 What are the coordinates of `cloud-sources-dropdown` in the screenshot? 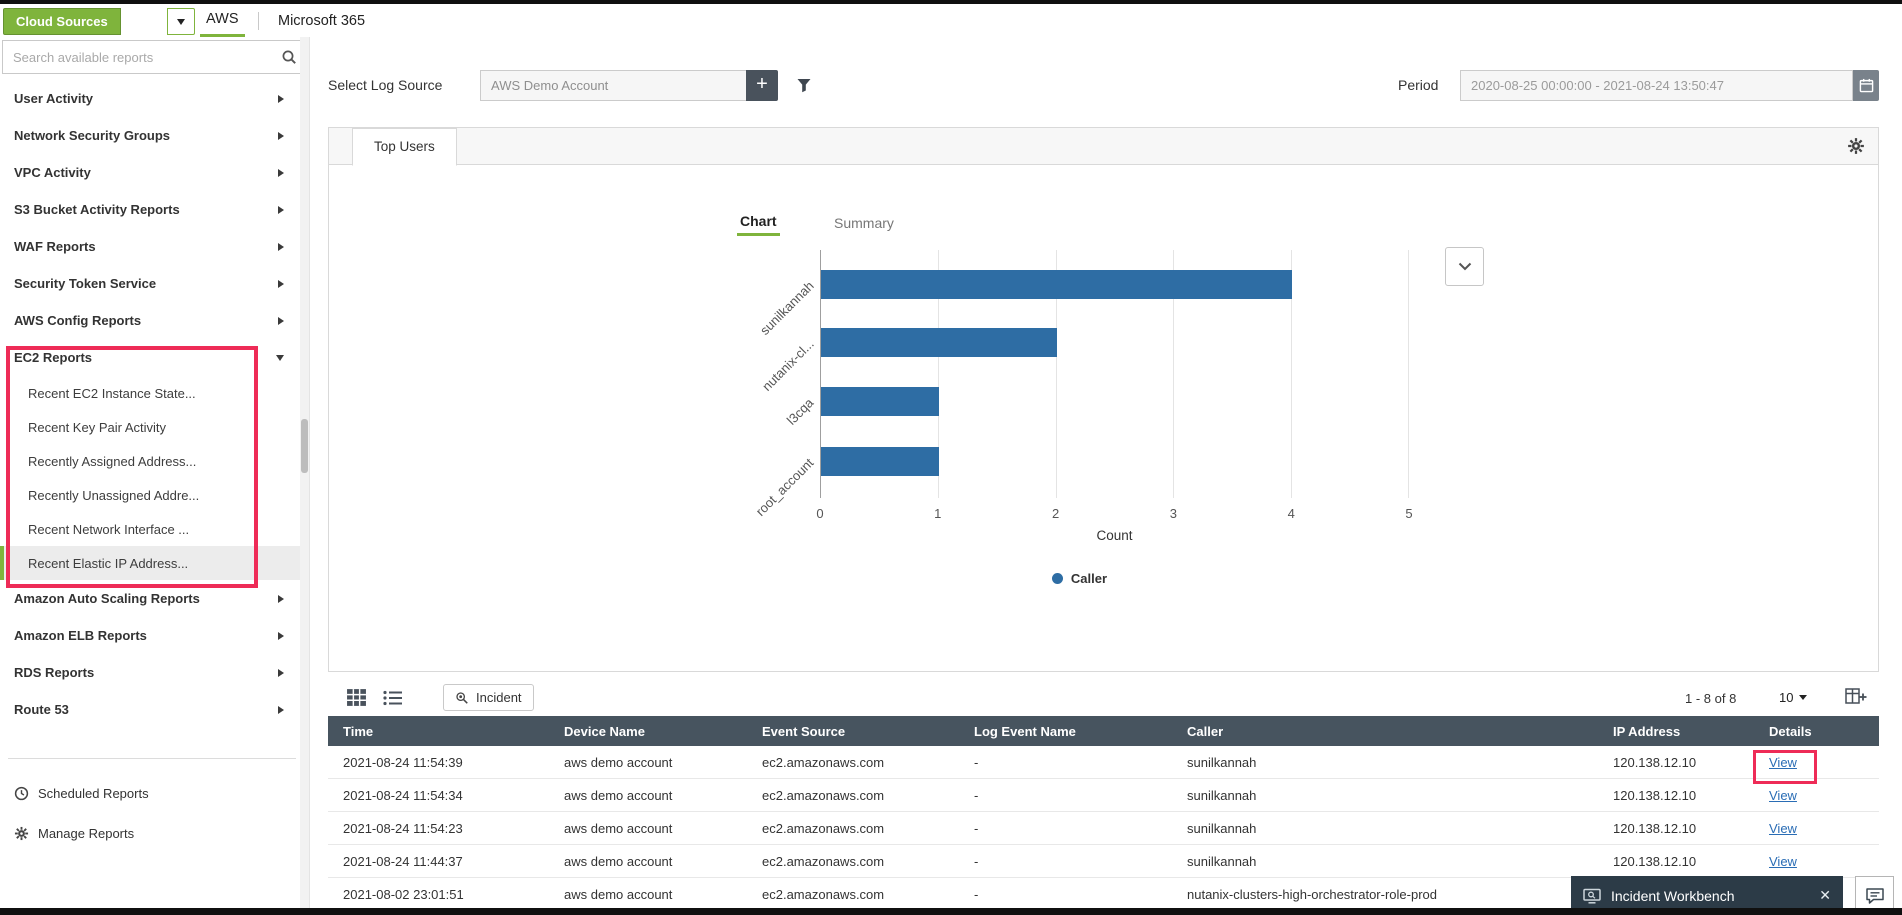 It's located at (181, 21).